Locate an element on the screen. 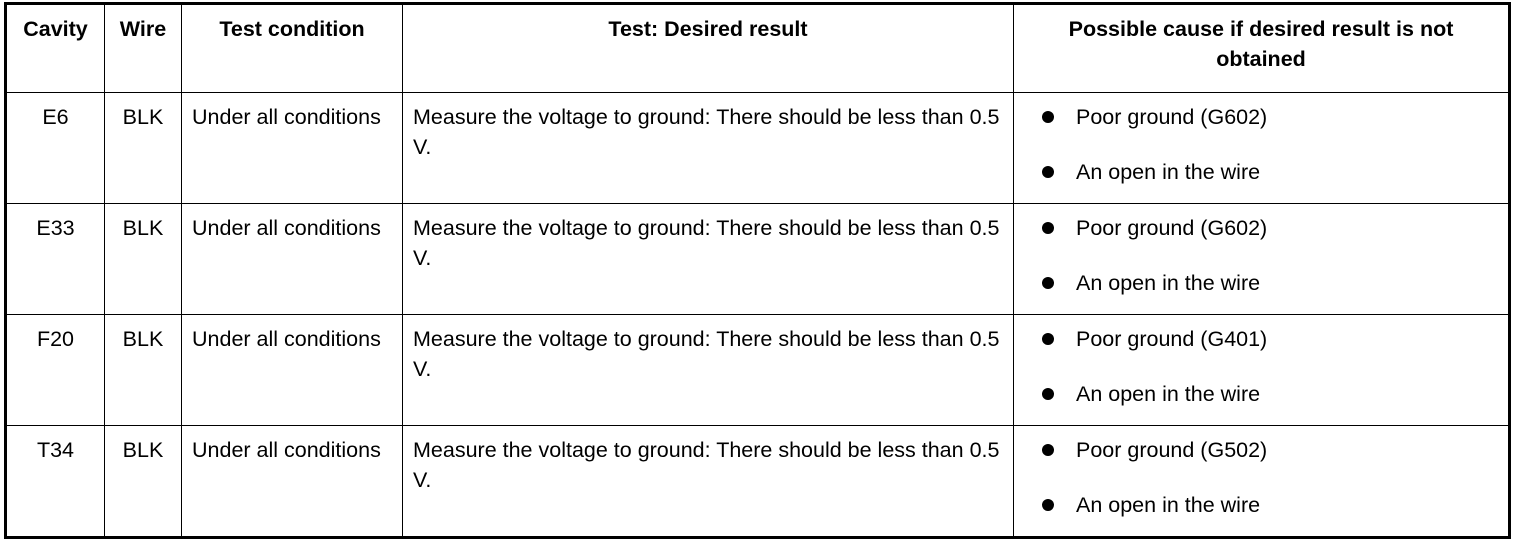 The height and width of the screenshot is (539, 1520). cause-item: Poor ground (G401) is located at coordinates (1261, 339).